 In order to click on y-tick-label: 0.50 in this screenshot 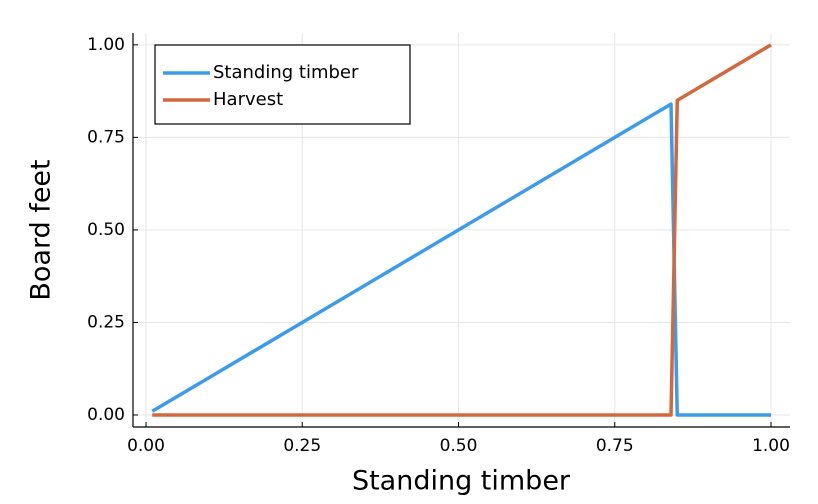, I will do `click(106, 230)`.